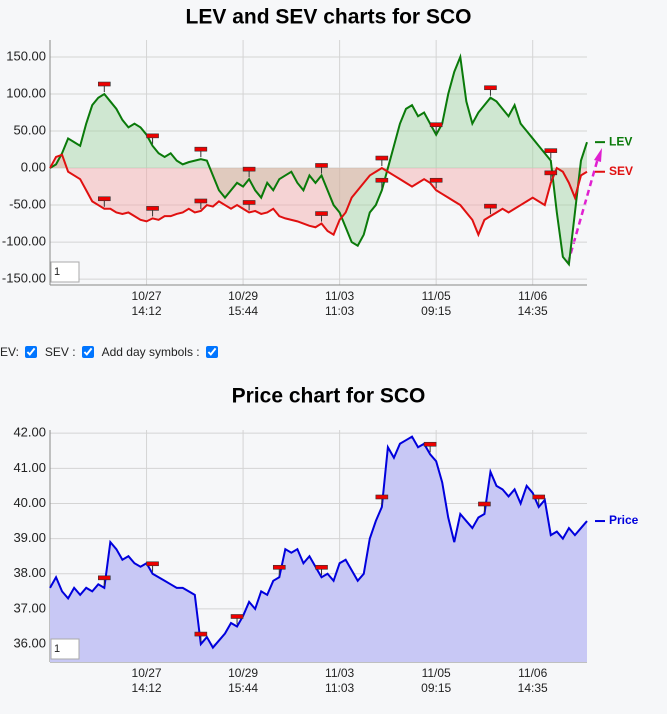 Image resolution: width=667 pixels, height=714 pixels. Describe the element at coordinates (329, 17) in the screenshot. I see `chart-title: LEV and SEV charts for SCO` at that location.